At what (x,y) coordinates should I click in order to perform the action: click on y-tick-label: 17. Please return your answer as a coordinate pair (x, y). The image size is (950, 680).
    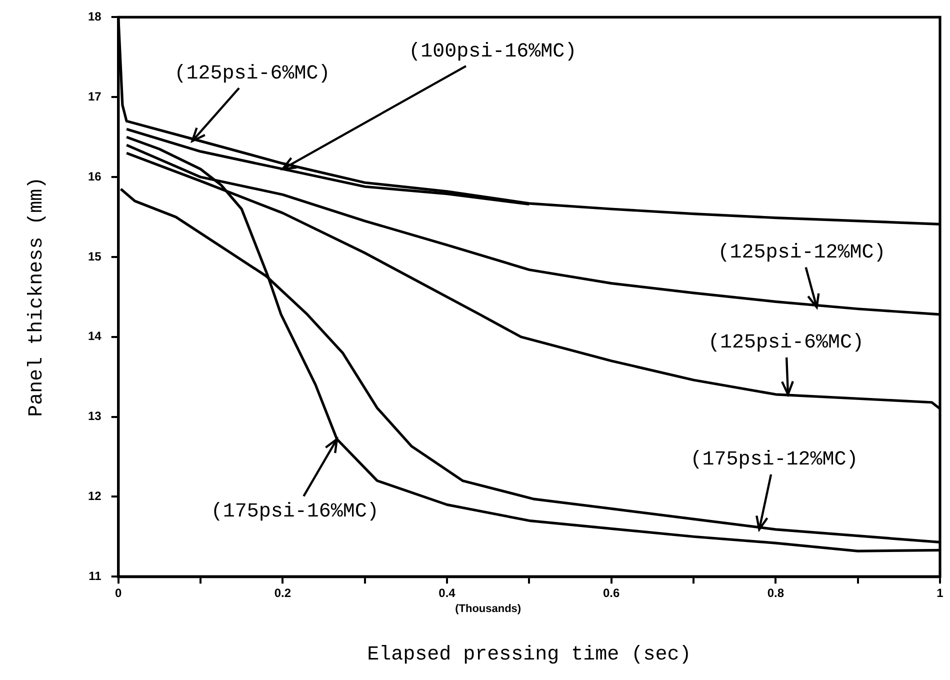
    Looking at the image, I should click on (95, 96).